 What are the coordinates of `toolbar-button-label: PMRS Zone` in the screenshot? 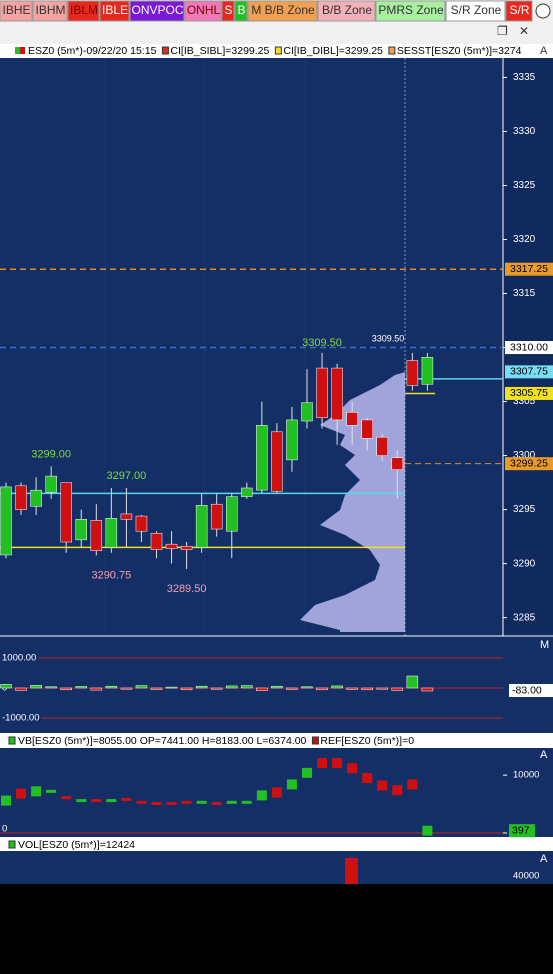 It's located at (411, 10).